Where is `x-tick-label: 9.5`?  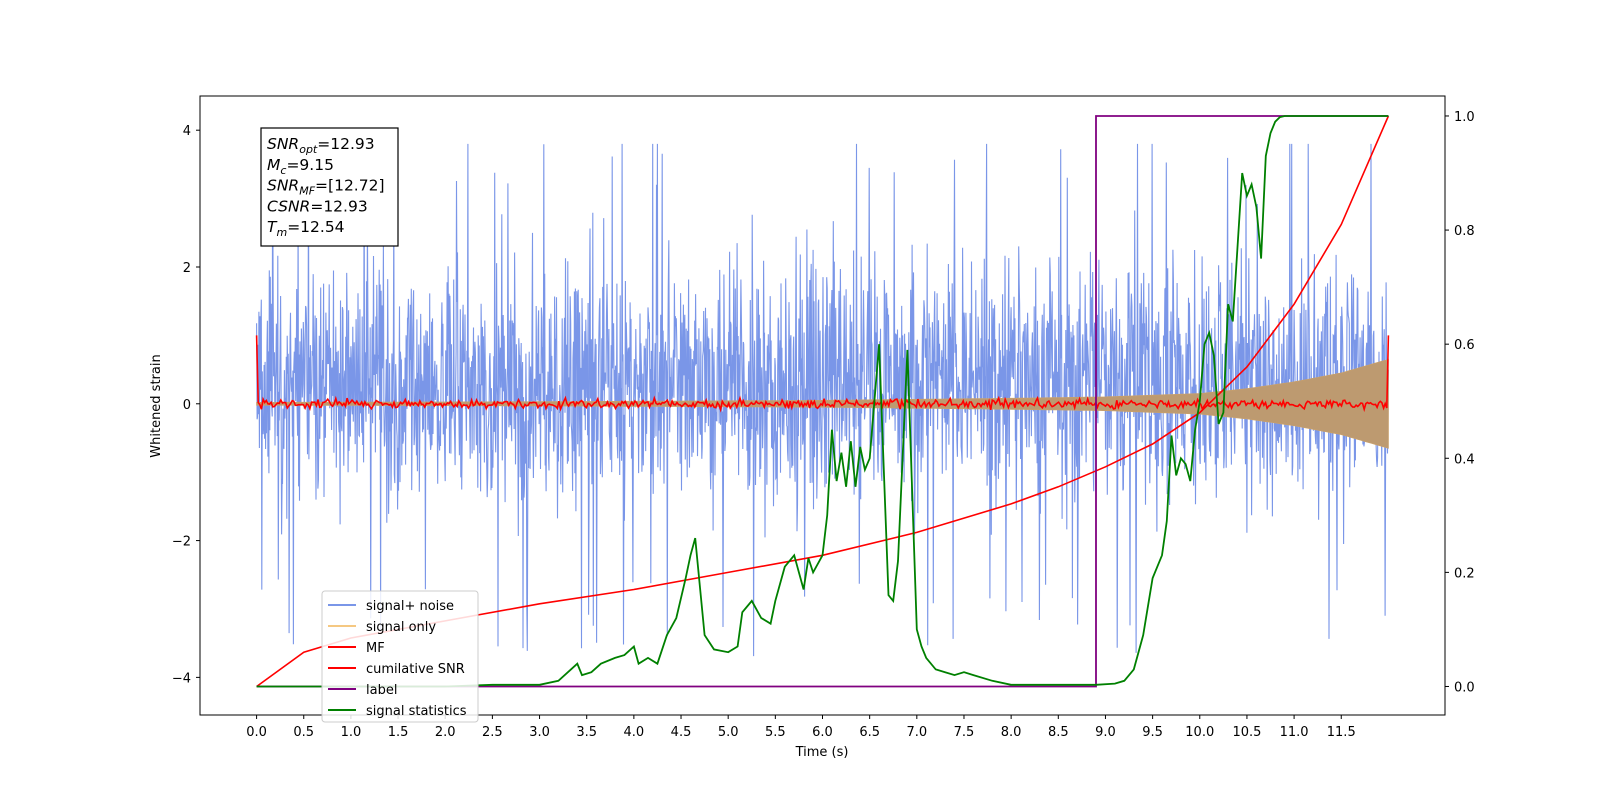
x-tick-label: 9.5 is located at coordinates (1152, 732).